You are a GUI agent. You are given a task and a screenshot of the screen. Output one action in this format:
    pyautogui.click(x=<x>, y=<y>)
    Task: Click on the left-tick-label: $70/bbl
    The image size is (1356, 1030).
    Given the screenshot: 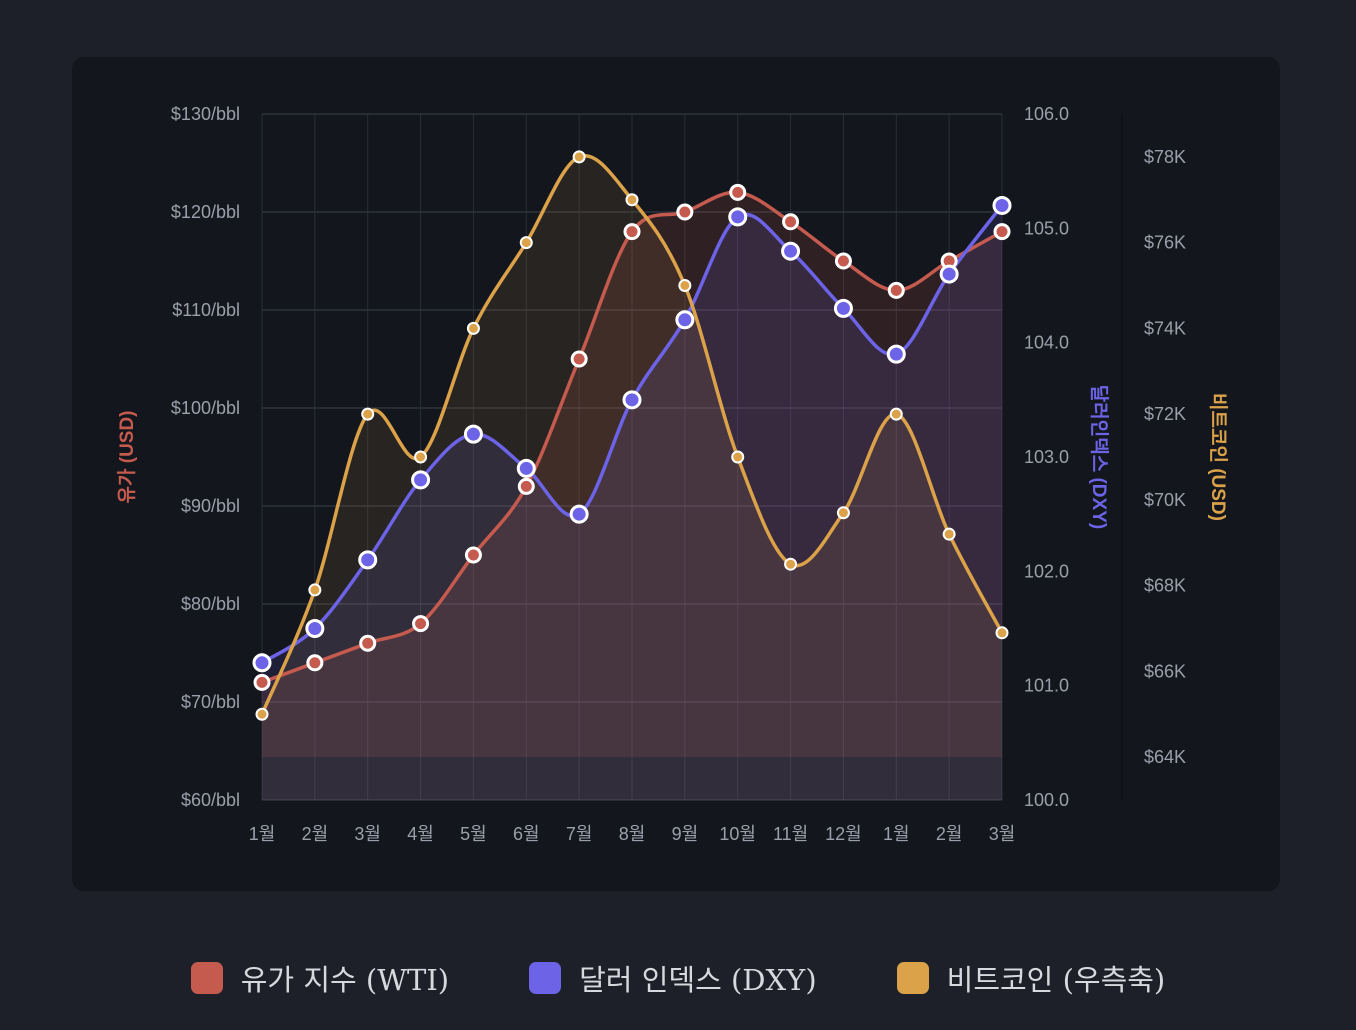 What is the action you would take?
    pyautogui.click(x=210, y=702)
    